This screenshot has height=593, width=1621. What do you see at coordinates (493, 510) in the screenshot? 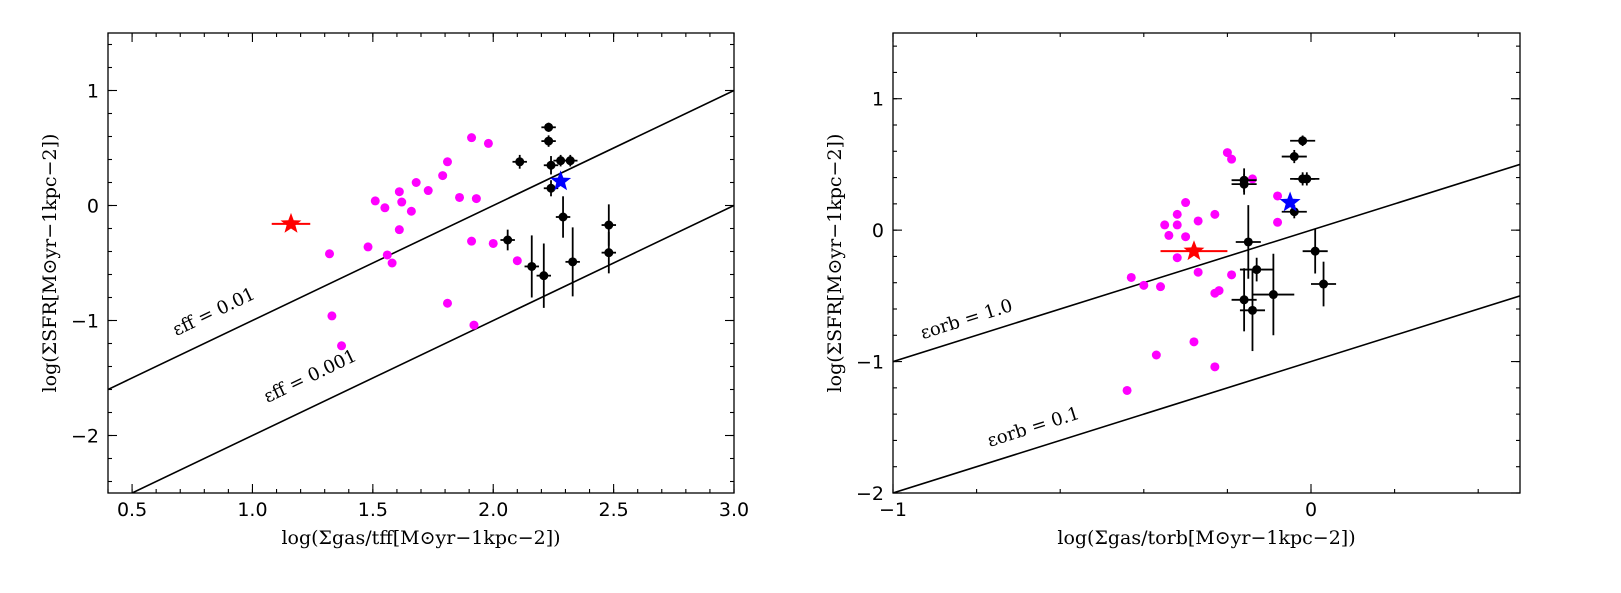
I see `x-tick-label: 2.0` at bounding box center [493, 510].